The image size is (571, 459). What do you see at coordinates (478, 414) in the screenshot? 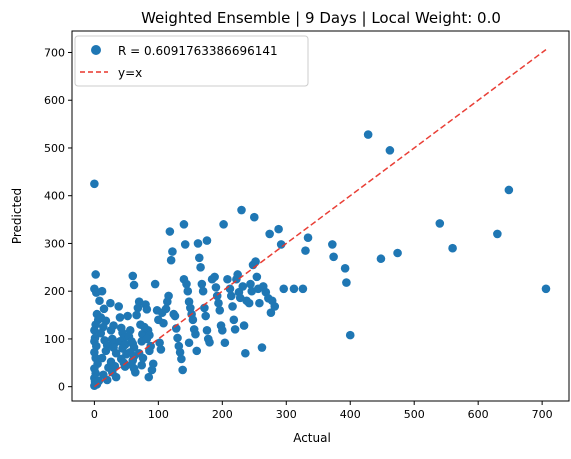
I see `x-tick-label-6: 600` at bounding box center [478, 414].